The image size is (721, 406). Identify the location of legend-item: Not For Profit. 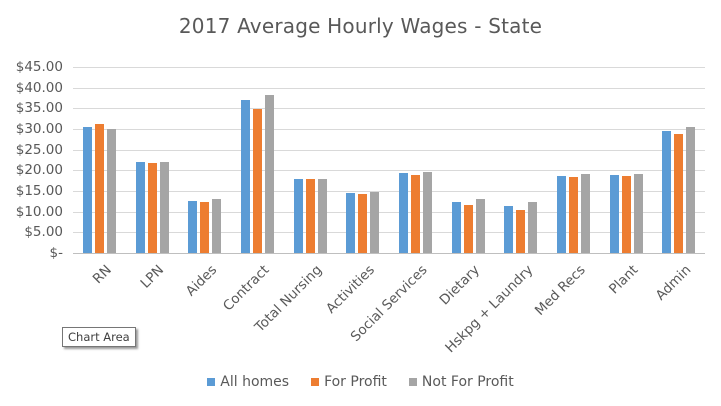
(461, 382).